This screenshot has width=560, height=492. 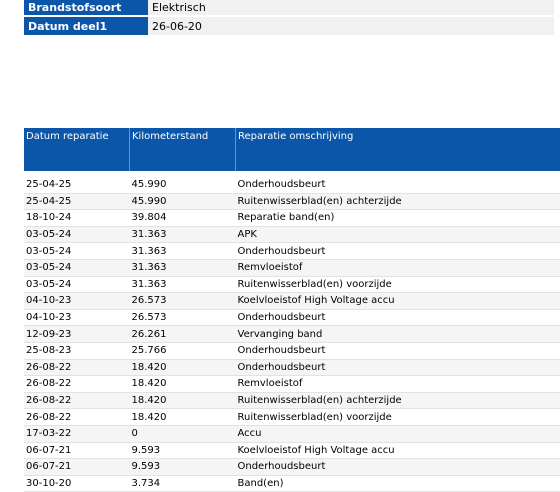 I want to click on repair-mileage: 0, so click(x=183, y=433).